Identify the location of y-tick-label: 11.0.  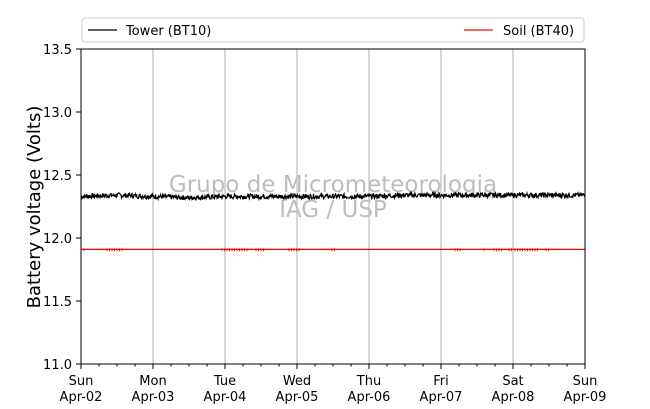
(57, 365).